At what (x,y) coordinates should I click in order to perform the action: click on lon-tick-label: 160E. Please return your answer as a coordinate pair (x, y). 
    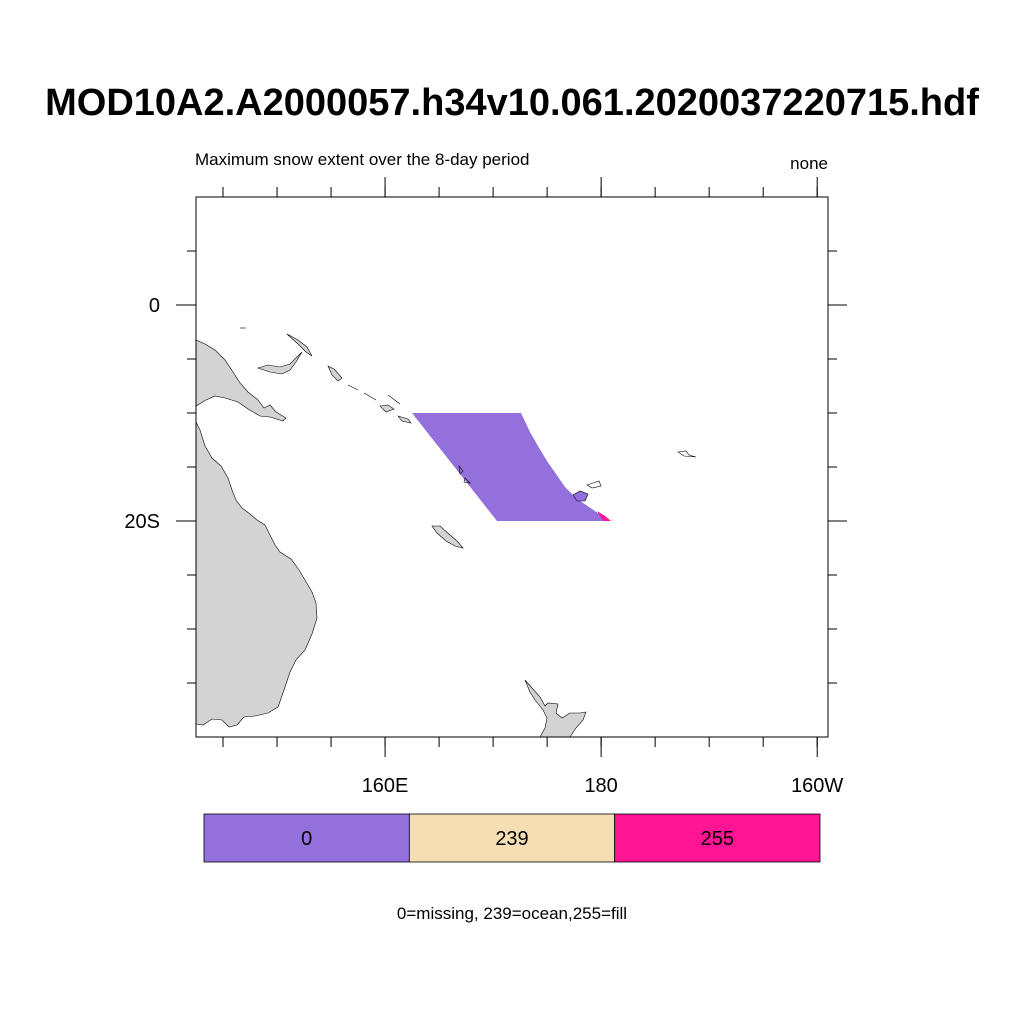
    Looking at the image, I should click on (385, 786).